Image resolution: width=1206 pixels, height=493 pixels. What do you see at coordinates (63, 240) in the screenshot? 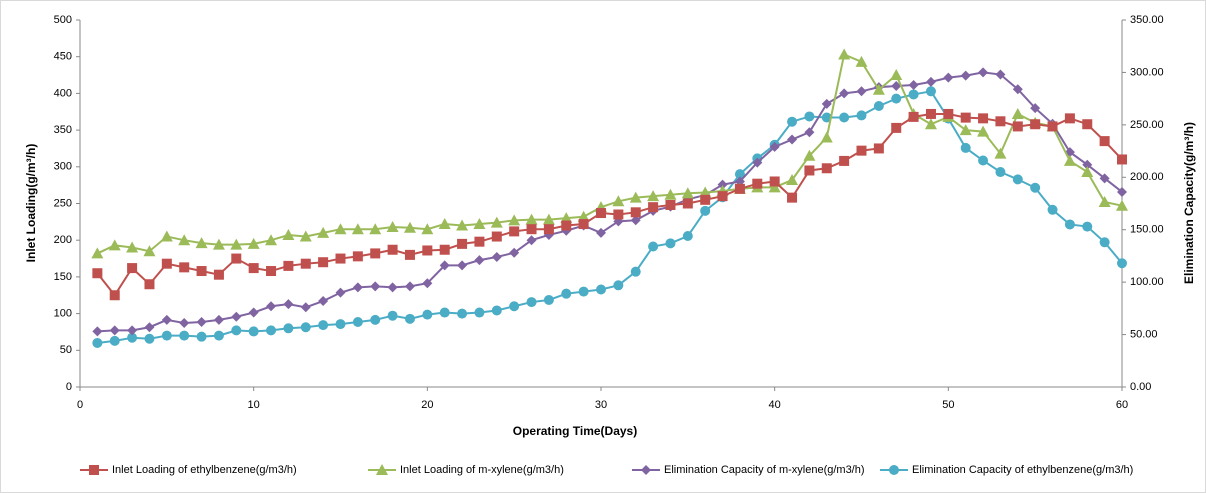
I see `y-tick-label: 200` at bounding box center [63, 240].